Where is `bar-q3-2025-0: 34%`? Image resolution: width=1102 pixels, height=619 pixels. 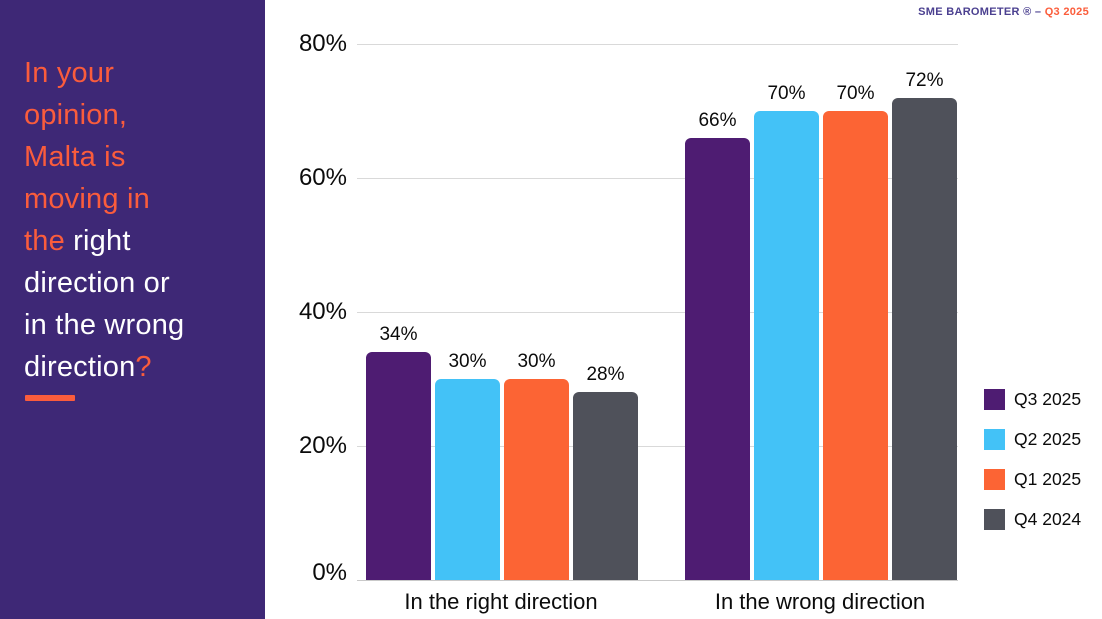 bar-q3-2025-0: 34% is located at coordinates (398, 452).